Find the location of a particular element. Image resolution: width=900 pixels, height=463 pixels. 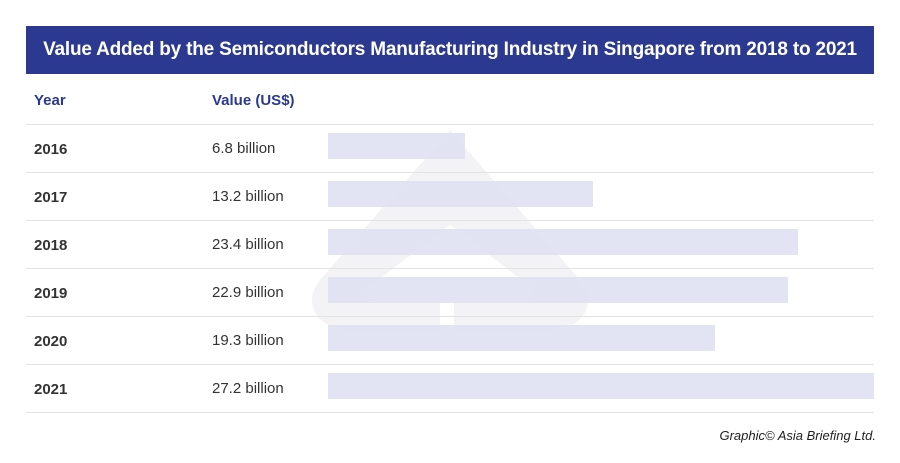

year-label: 2017 is located at coordinates (51, 197).